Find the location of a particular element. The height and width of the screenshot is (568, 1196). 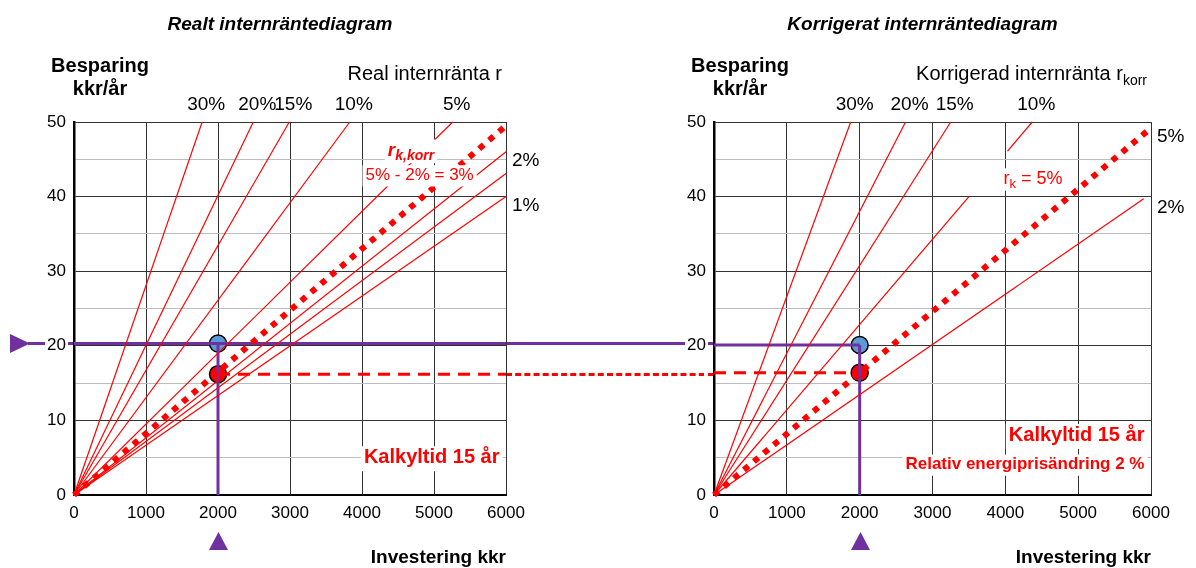

chart-title: Korrigerat internräntediagram is located at coordinates (922, 23).